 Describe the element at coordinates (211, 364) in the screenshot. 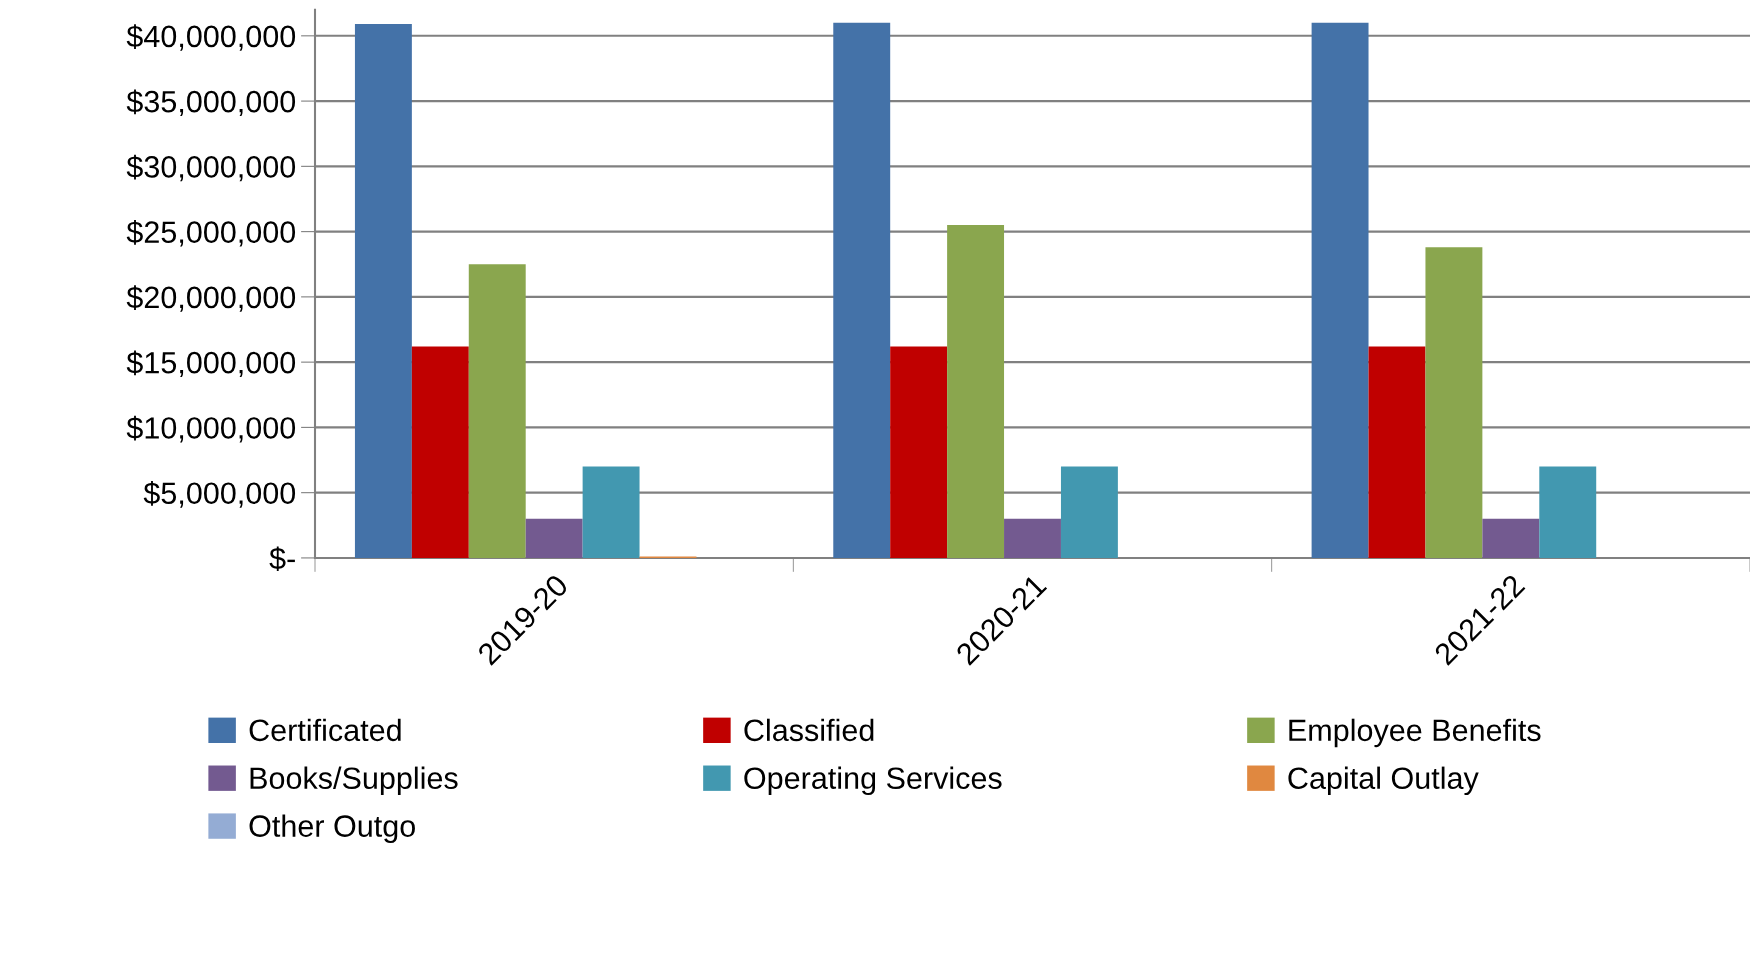

I see `y-tick-label: $15,000,000` at that location.